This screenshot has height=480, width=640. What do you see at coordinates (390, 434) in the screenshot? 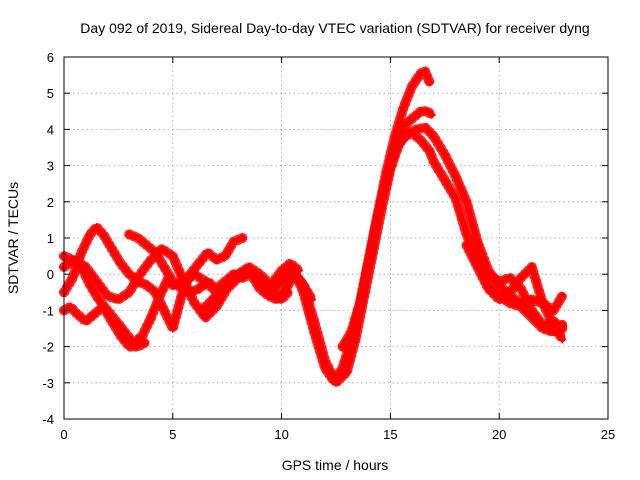
I see `x-tick-label: 15` at bounding box center [390, 434].